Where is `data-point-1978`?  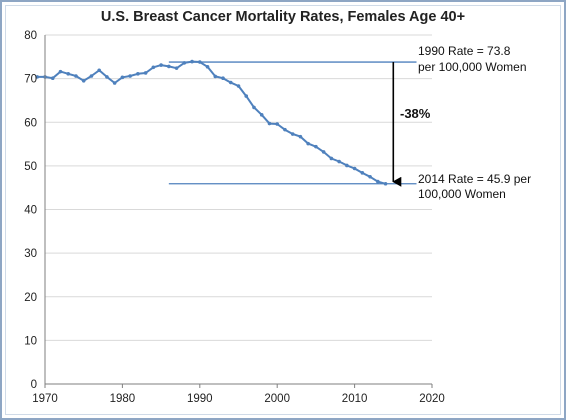 data-point-1978 is located at coordinates (107, 77).